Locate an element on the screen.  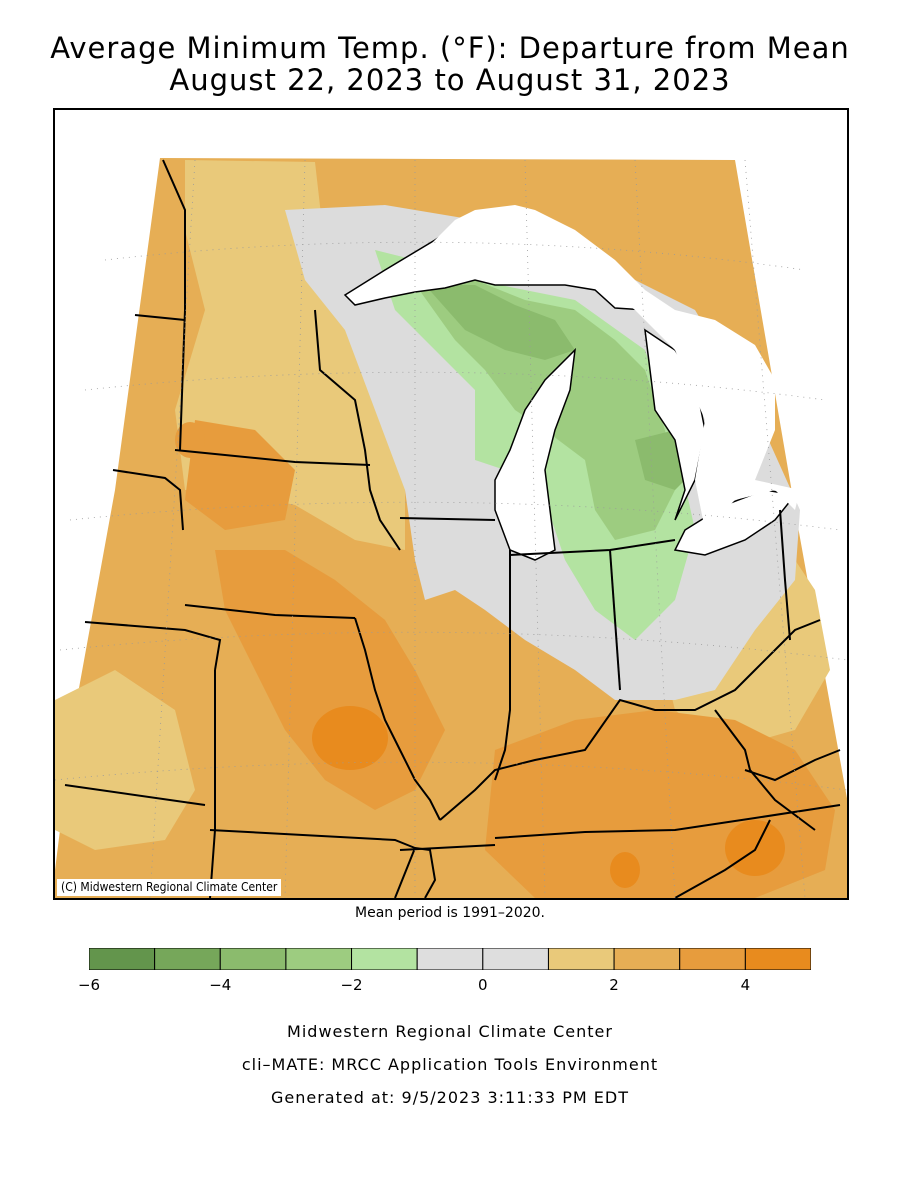
footer-organization: Midwestern Regional Climate Center is located at coordinates (450, 1031).